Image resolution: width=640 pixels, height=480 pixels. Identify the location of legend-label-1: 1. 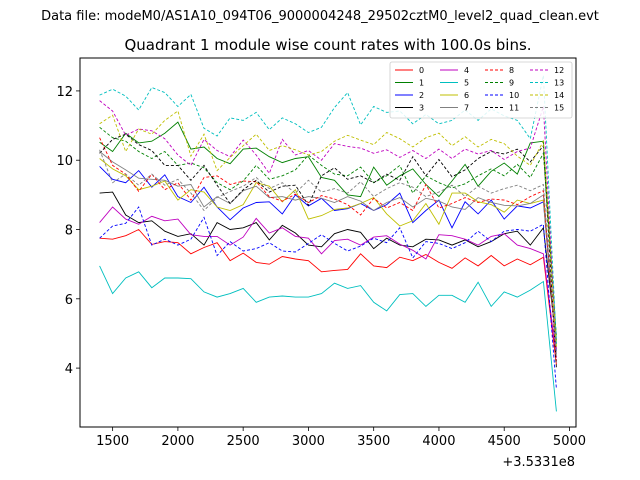
(421, 83).